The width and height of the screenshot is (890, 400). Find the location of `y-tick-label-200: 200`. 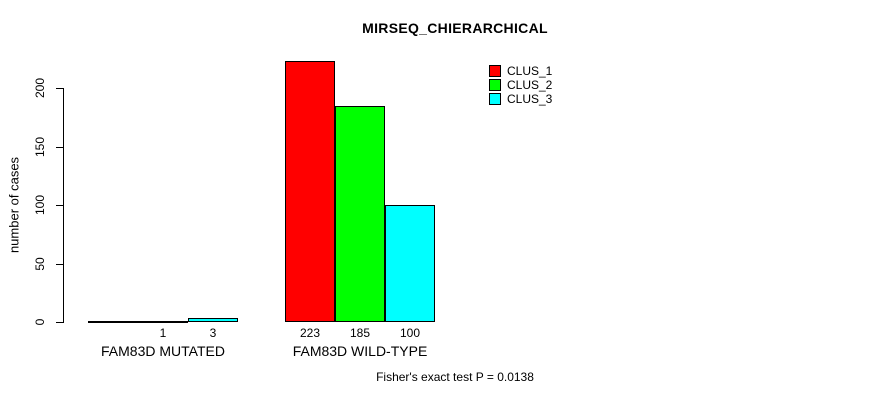

y-tick-label-200: 200 is located at coordinates (40, 88).